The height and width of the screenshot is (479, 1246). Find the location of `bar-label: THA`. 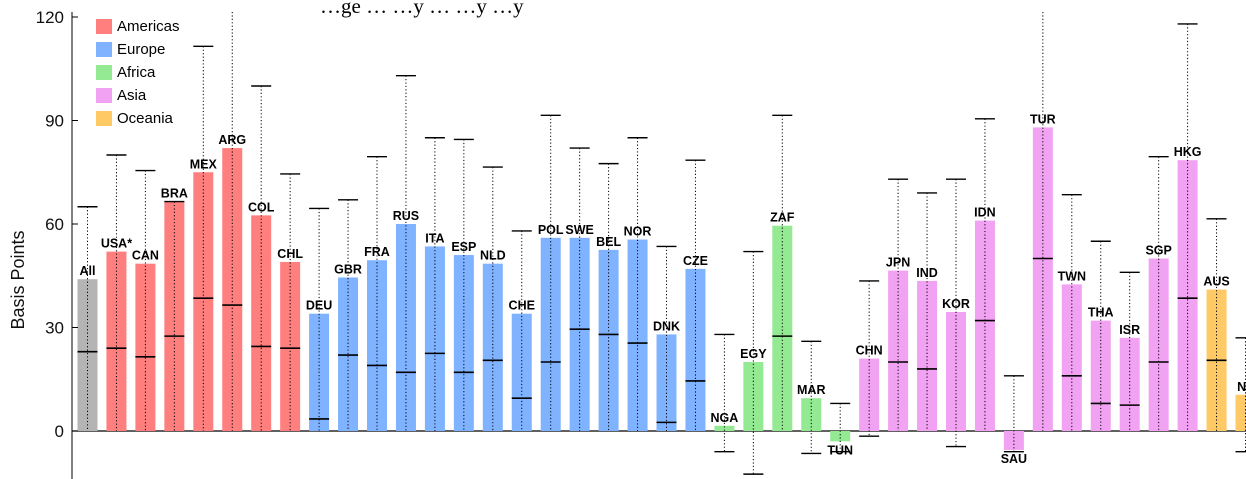

bar-label: THA is located at coordinates (1101, 313).